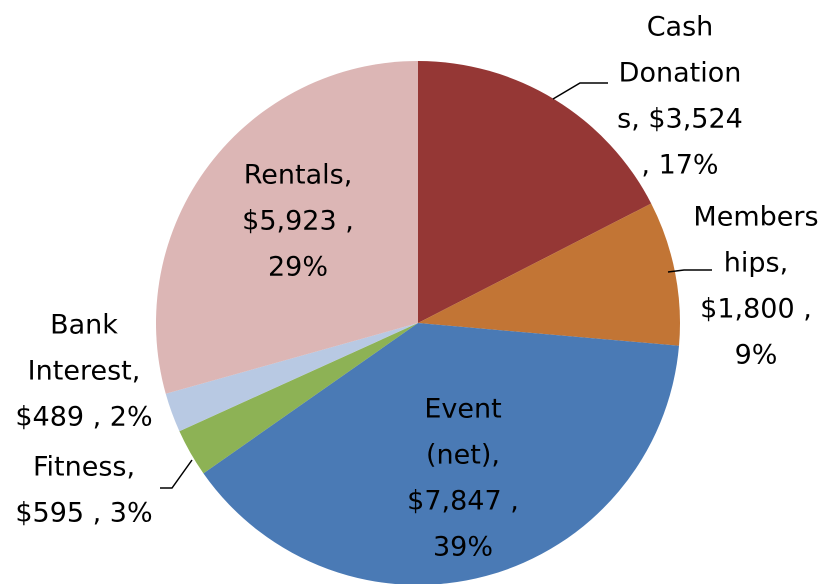 This screenshot has width=829, height=584. What do you see at coordinates (755, 286) in the screenshot?
I see `data-label: Members hips, $1,800 , 9%` at bounding box center [755, 286].